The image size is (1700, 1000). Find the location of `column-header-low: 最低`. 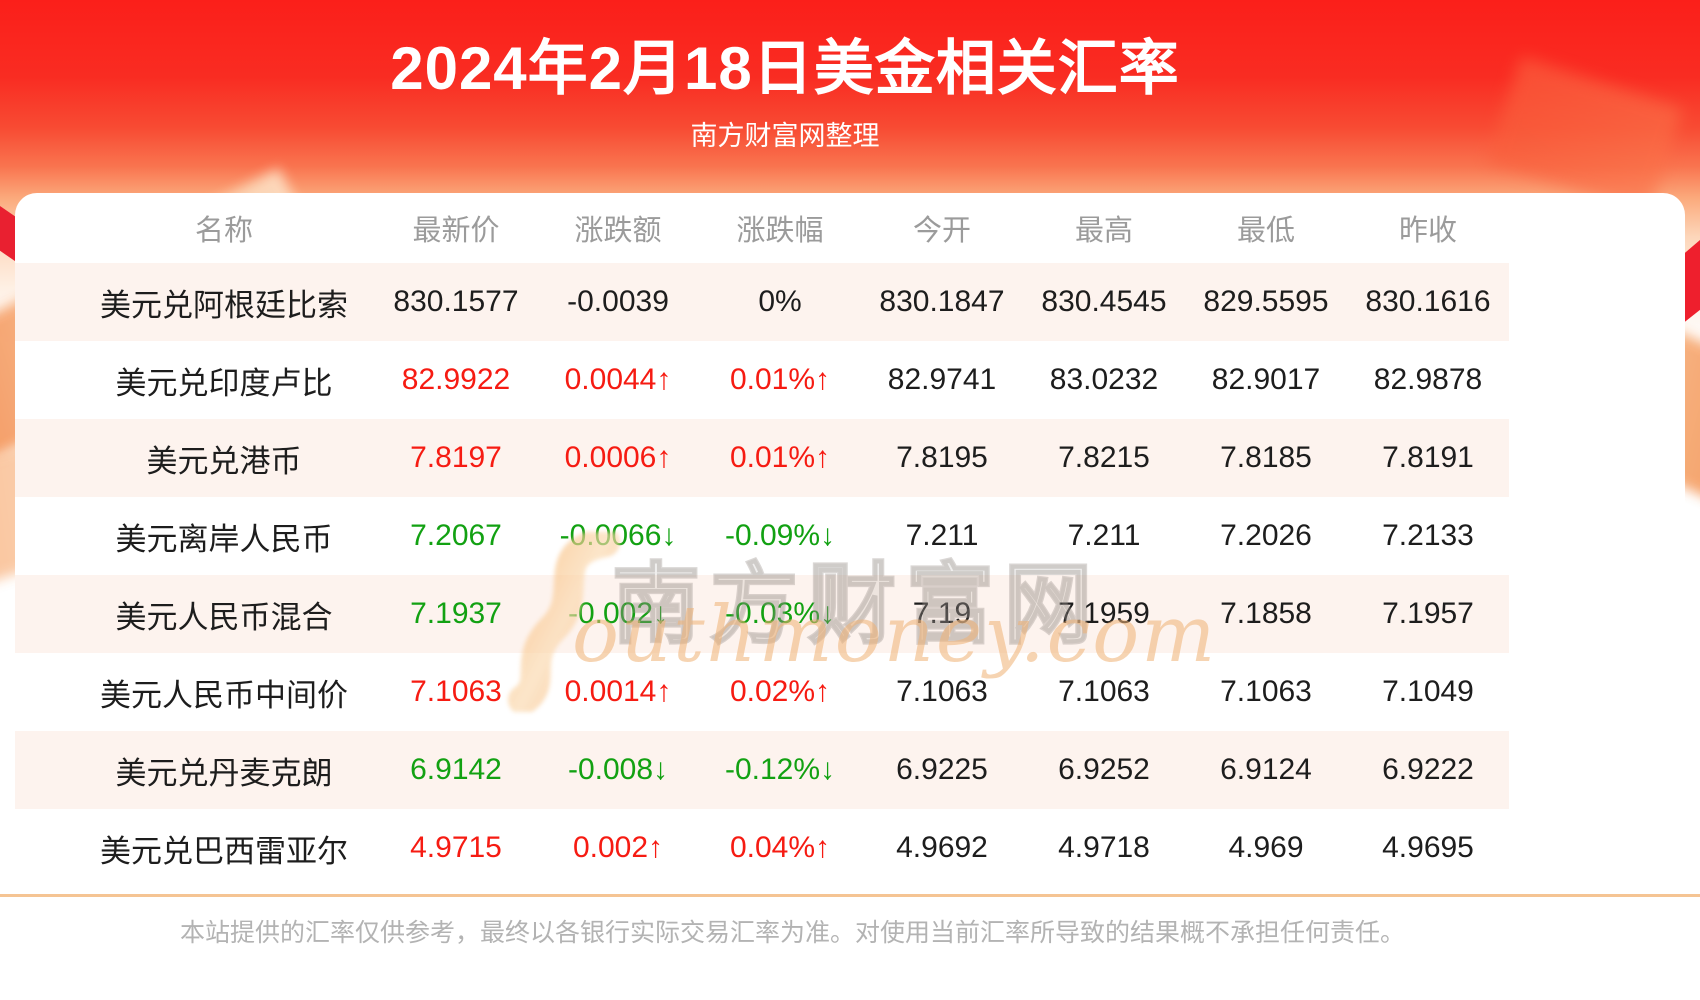

column-header-low: 最低 is located at coordinates (1265, 231).